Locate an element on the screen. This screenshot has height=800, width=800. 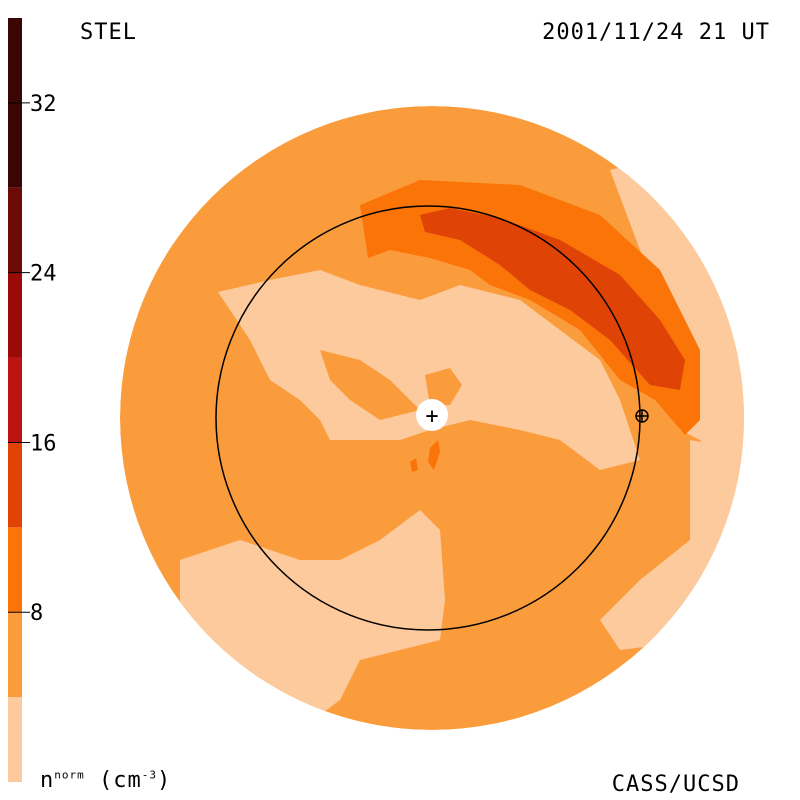
high-density-arc is located at coordinates (552, 299).